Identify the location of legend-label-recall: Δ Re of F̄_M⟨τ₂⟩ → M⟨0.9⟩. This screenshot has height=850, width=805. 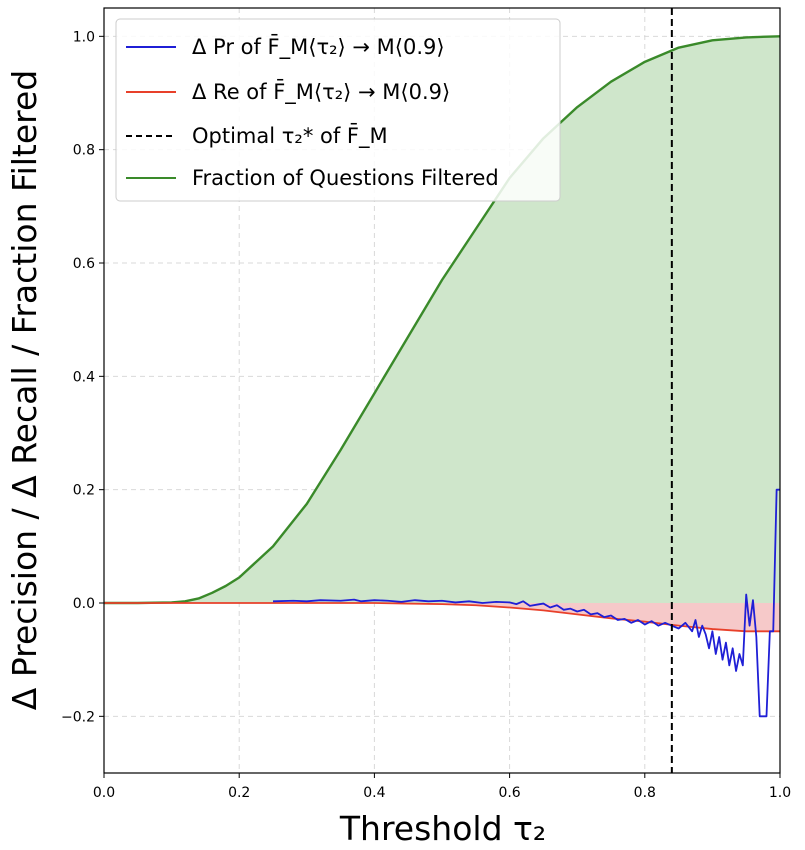
(321, 92).